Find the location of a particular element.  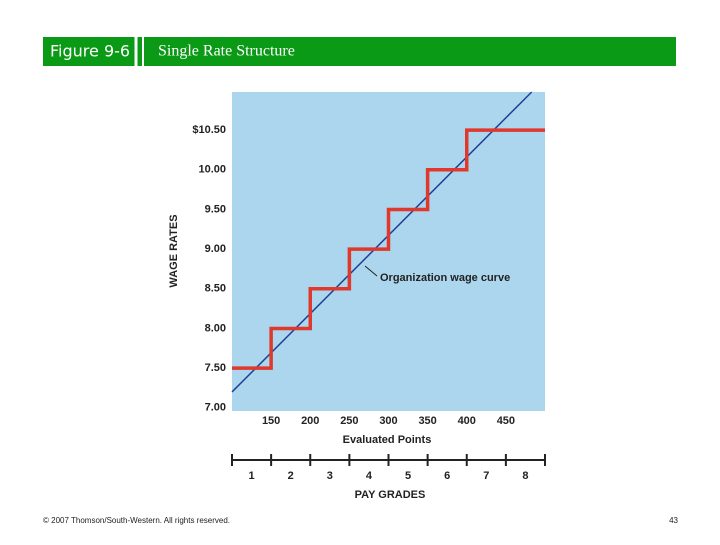

x-tick-label: 250 is located at coordinates (349, 421).